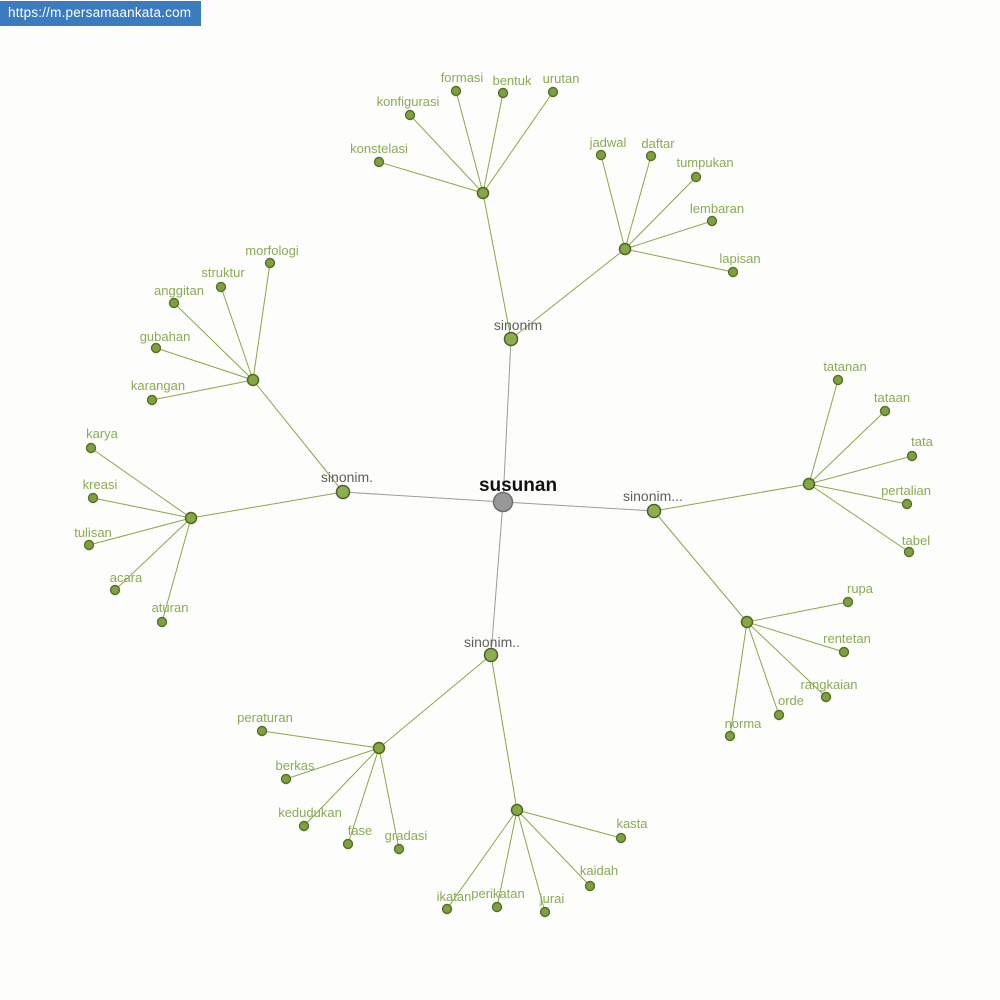 The height and width of the screenshot is (1000, 1000). I want to click on edge-h-left-top-morfologi, so click(261, 321).